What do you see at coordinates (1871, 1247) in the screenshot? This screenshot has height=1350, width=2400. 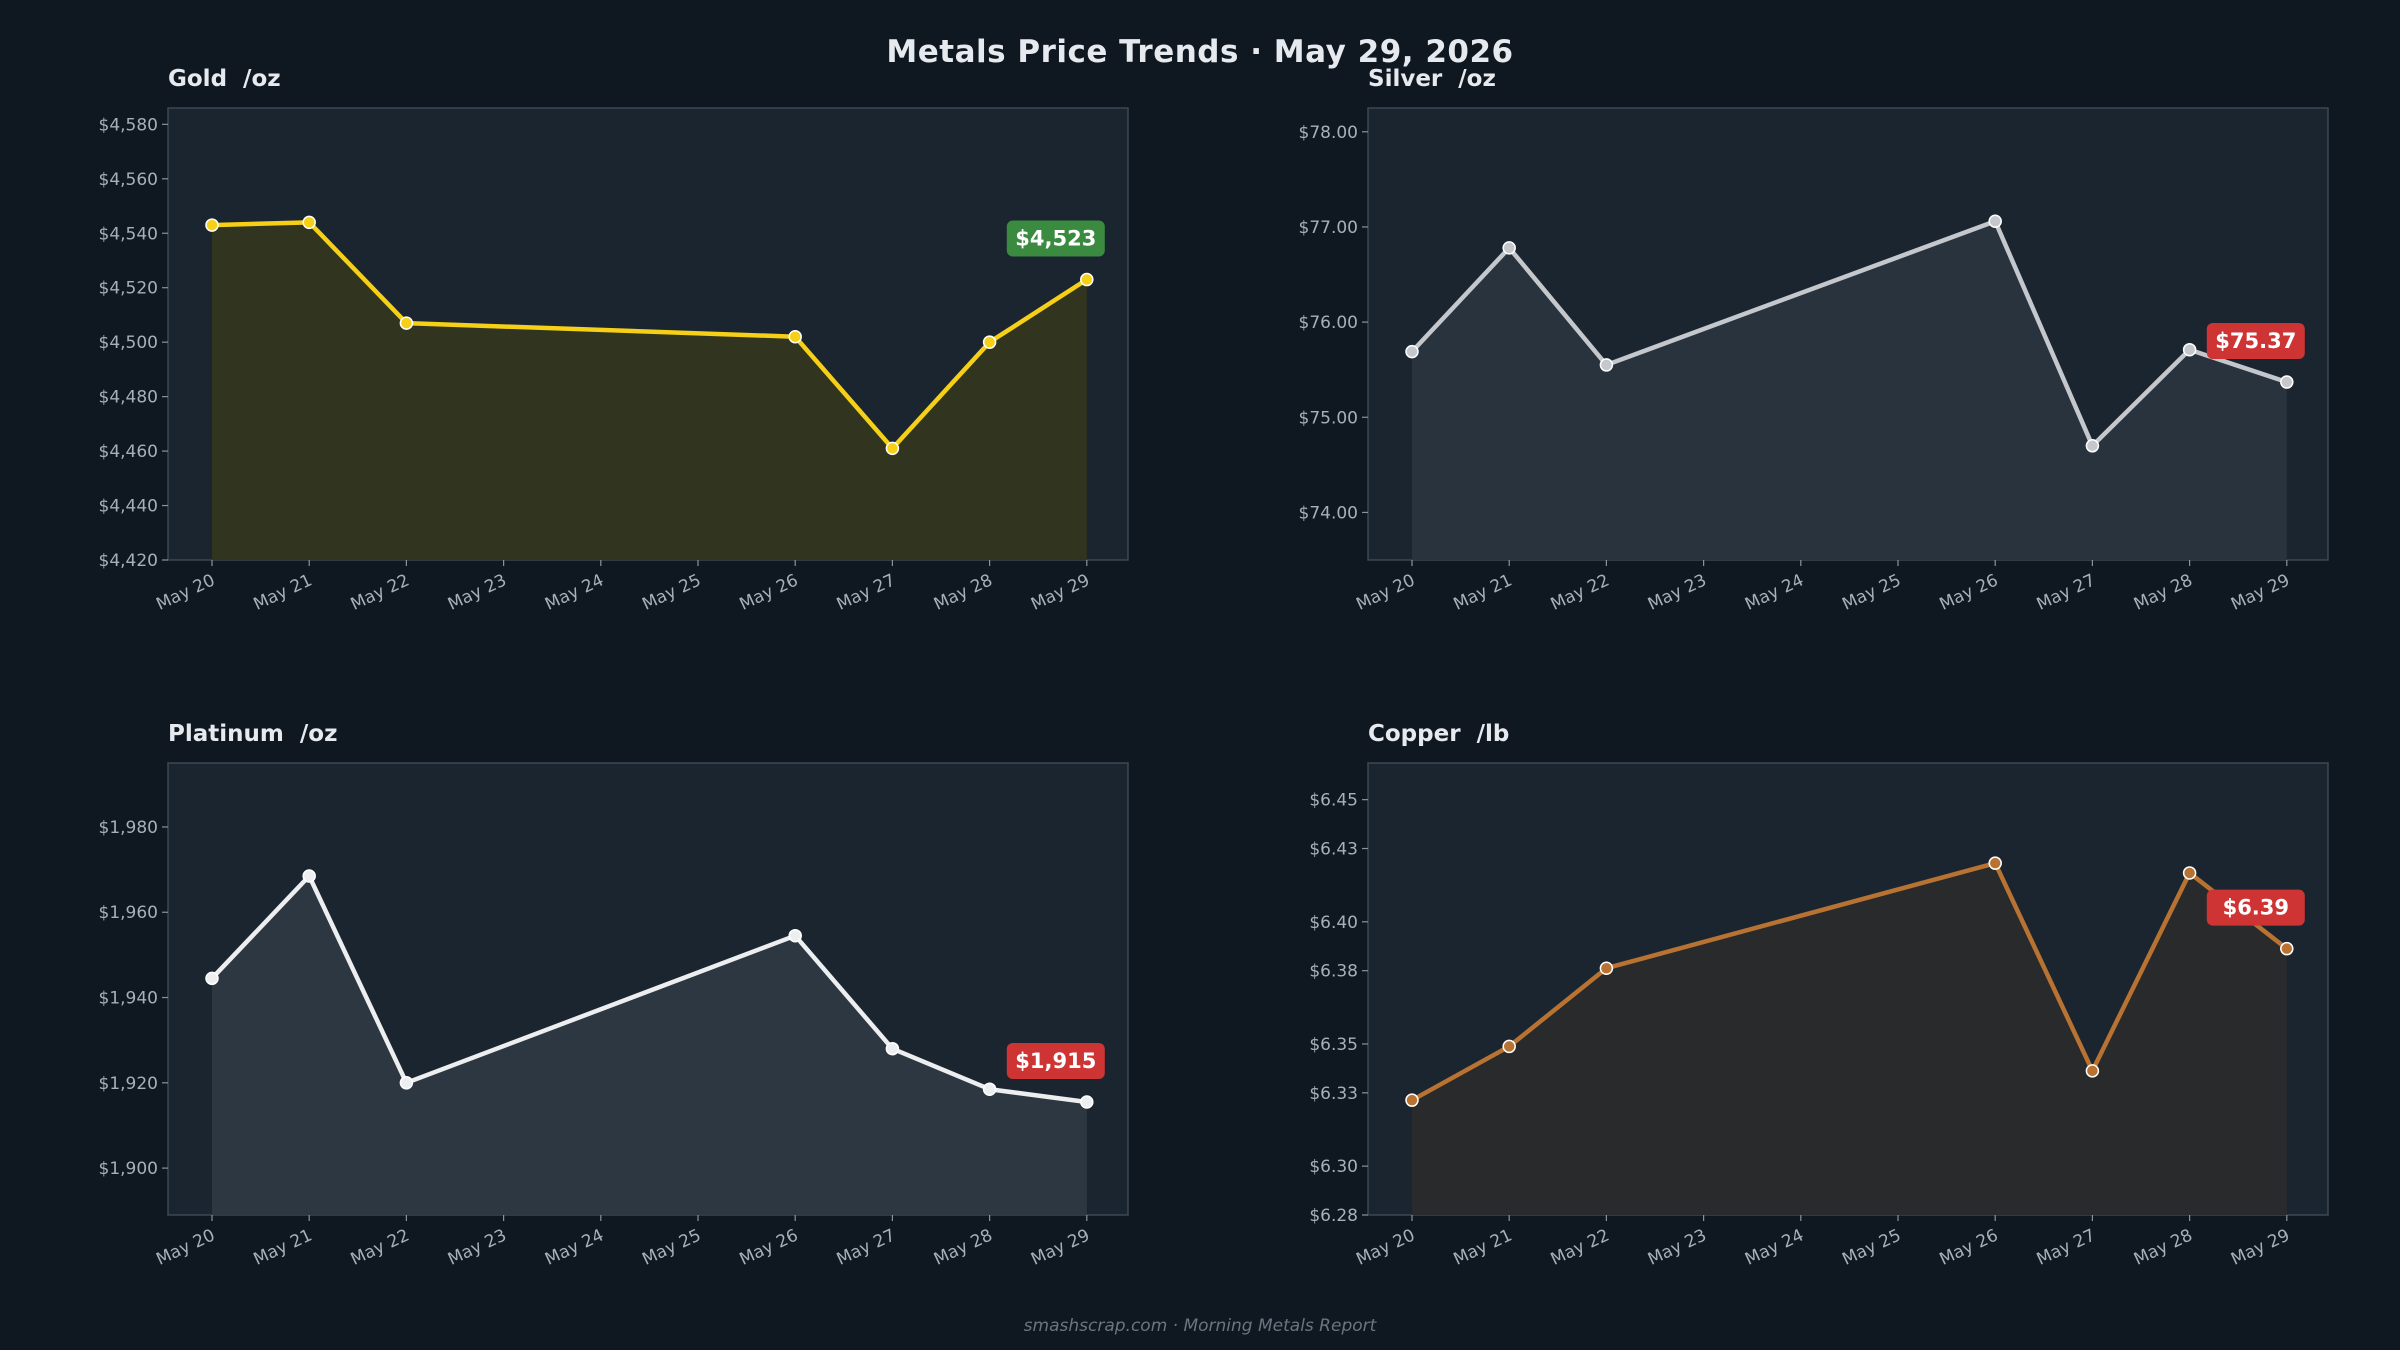 I see `copper-x-tick-label: May 25` at bounding box center [1871, 1247].